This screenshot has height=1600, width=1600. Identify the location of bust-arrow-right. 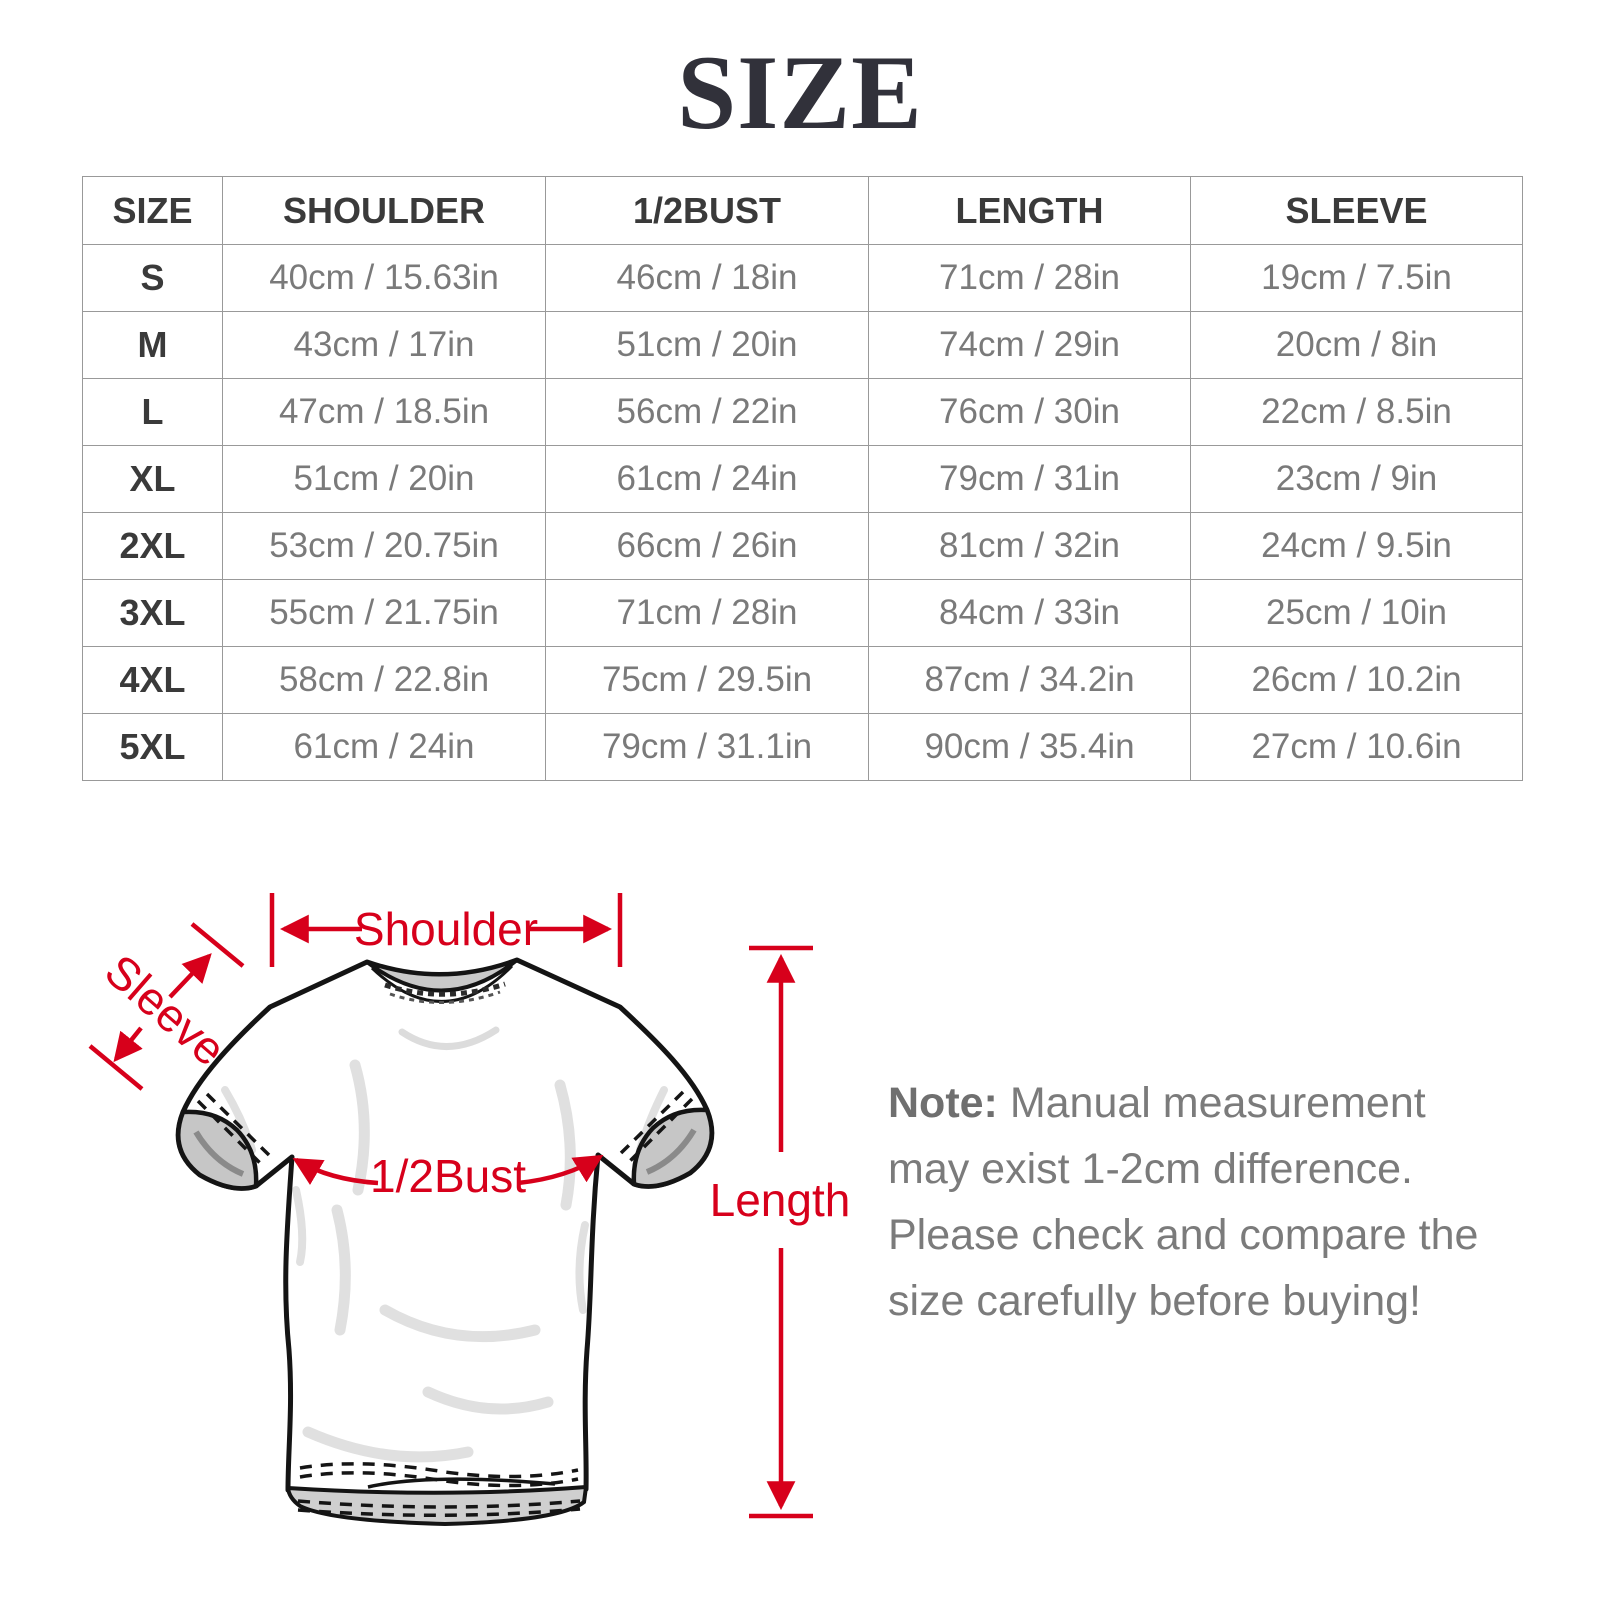
(560, 1170).